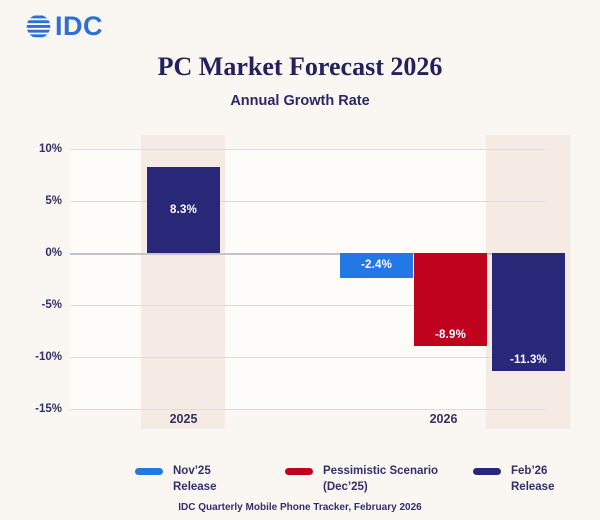 The width and height of the screenshot is (600, 520). Describe the element at coordinates (51, 305) in the screenshot. I see `y-axis-tick: -5%` at that location.